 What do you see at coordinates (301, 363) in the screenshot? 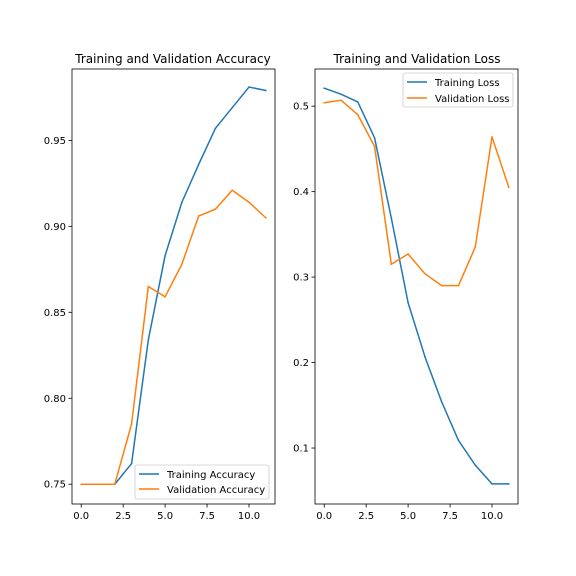
I see `loss-y-tick-label: 0.2` at bounding box center [301, 363].